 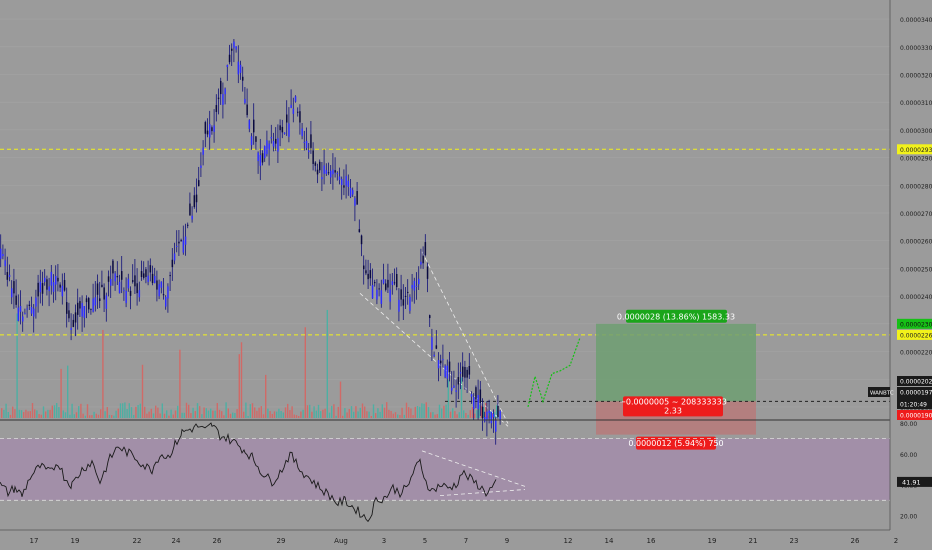 I want to click on time-tick-label: 21, so click(x=753, y=541).